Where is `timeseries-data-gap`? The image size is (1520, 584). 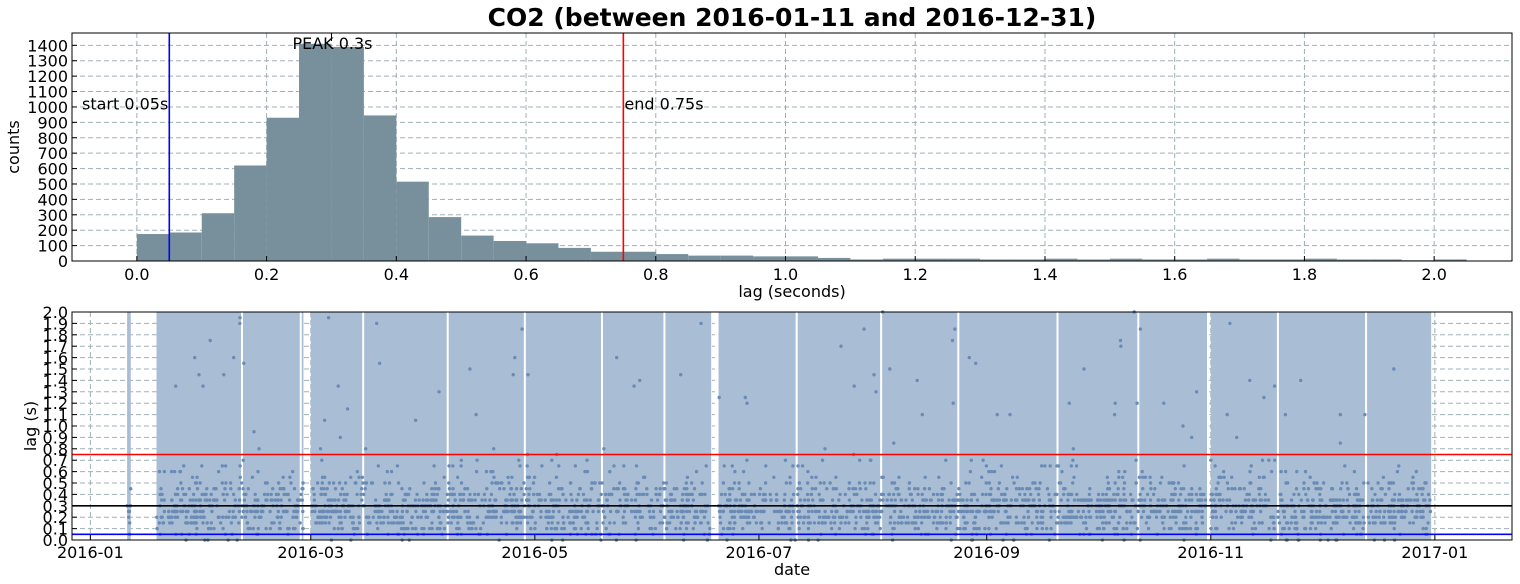 timeseries-data-gap is located at coordinates (715, 426).